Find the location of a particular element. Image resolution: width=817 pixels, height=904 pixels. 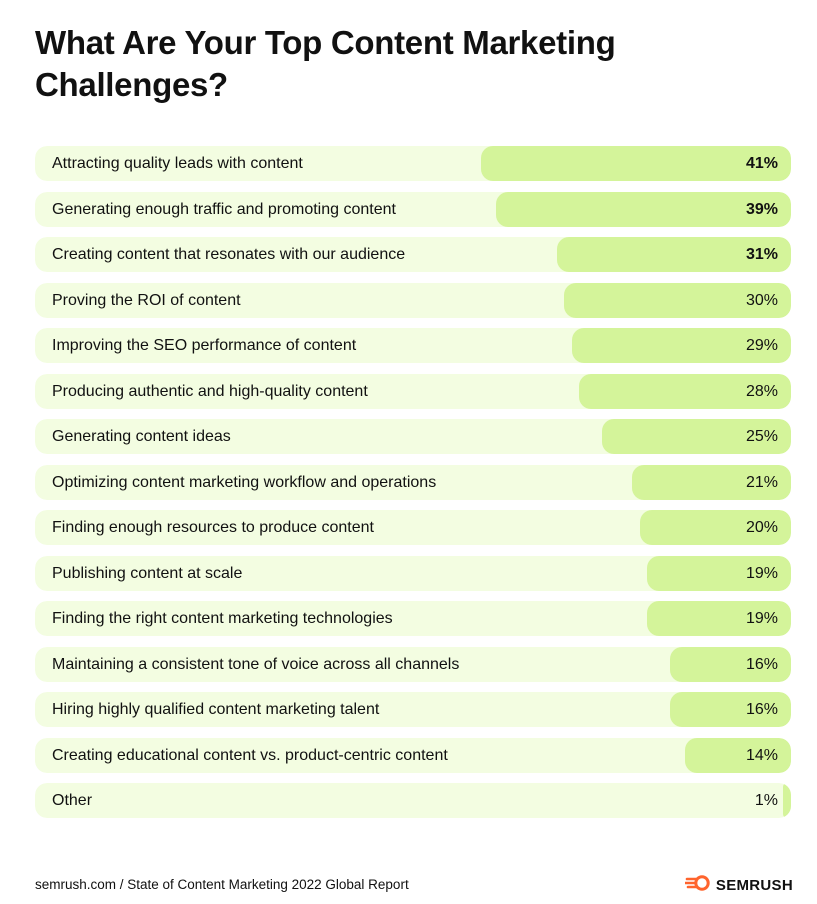

bar-row: Attracting quality leads with content 41% is located at coordinates (413, 163).